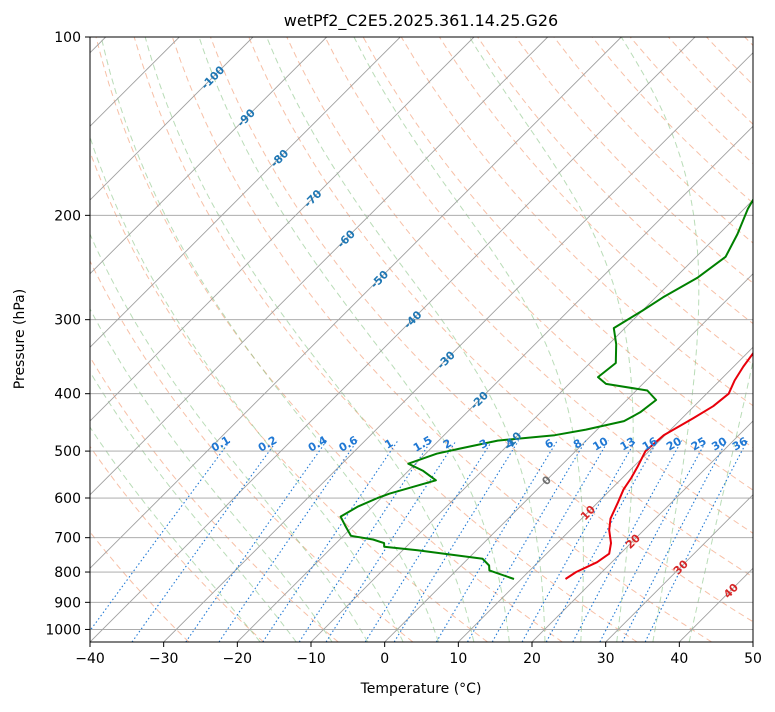  Describe the element at coordinates (312, 198) in the screenshot. I see `isotherm-label: -70` at that location.